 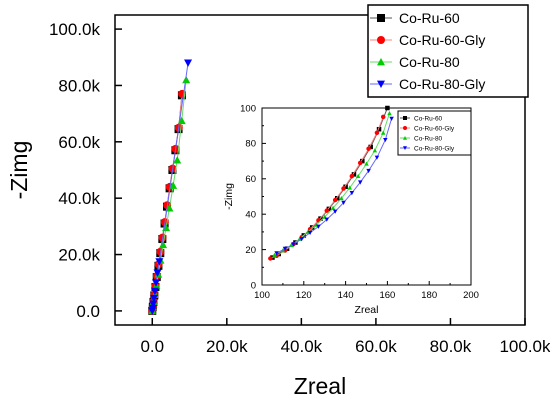 I want to click on legend-item: Co-Ru-80, so click(x=415, y=62).